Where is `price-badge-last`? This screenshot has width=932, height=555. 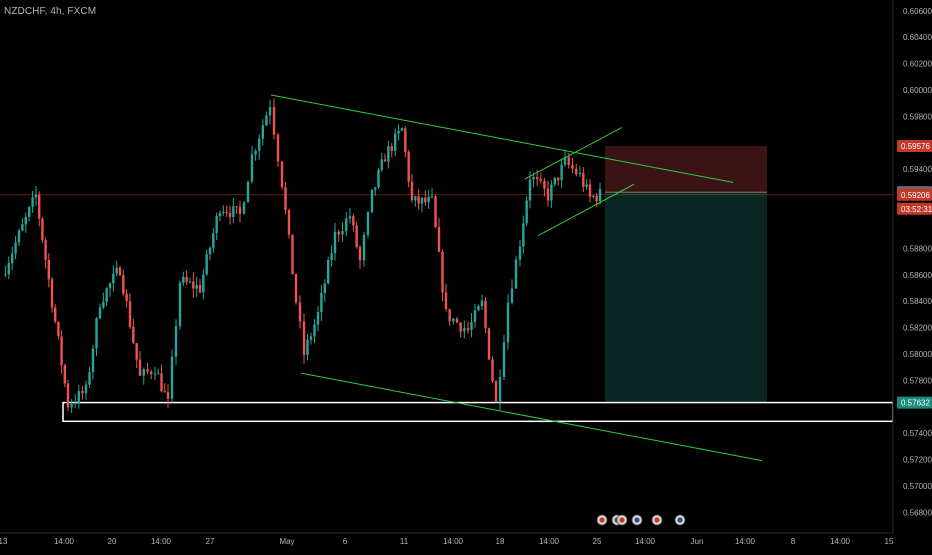 price-badge-last is located at coordinates (914, 194).